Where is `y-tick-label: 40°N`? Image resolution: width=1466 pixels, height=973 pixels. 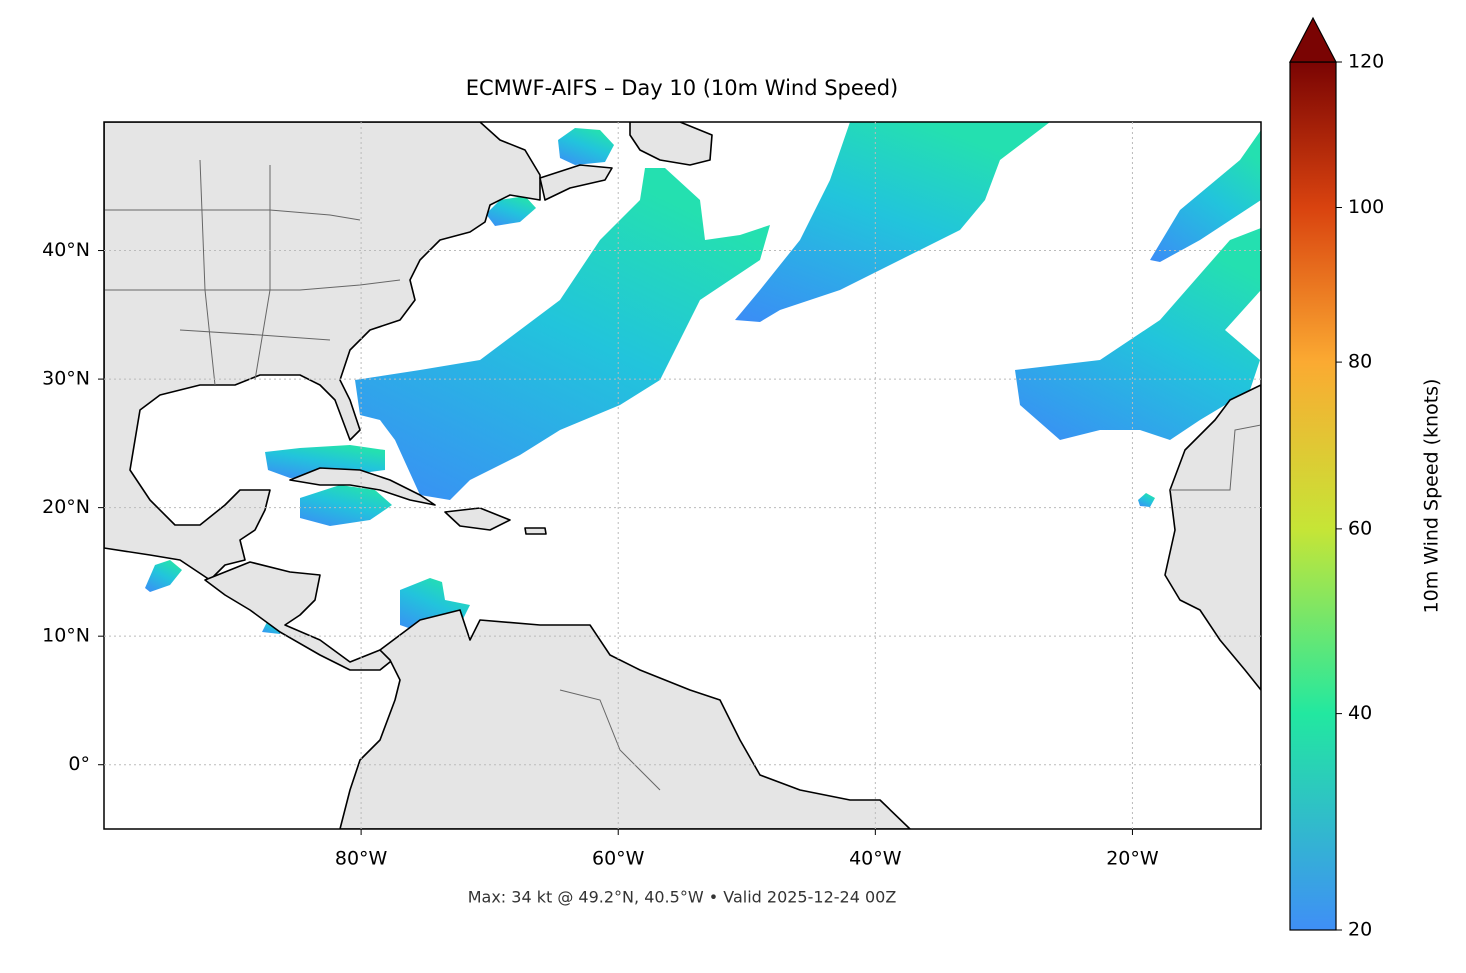 y-tick-label: 40°N is located at coordinates (66, 250).